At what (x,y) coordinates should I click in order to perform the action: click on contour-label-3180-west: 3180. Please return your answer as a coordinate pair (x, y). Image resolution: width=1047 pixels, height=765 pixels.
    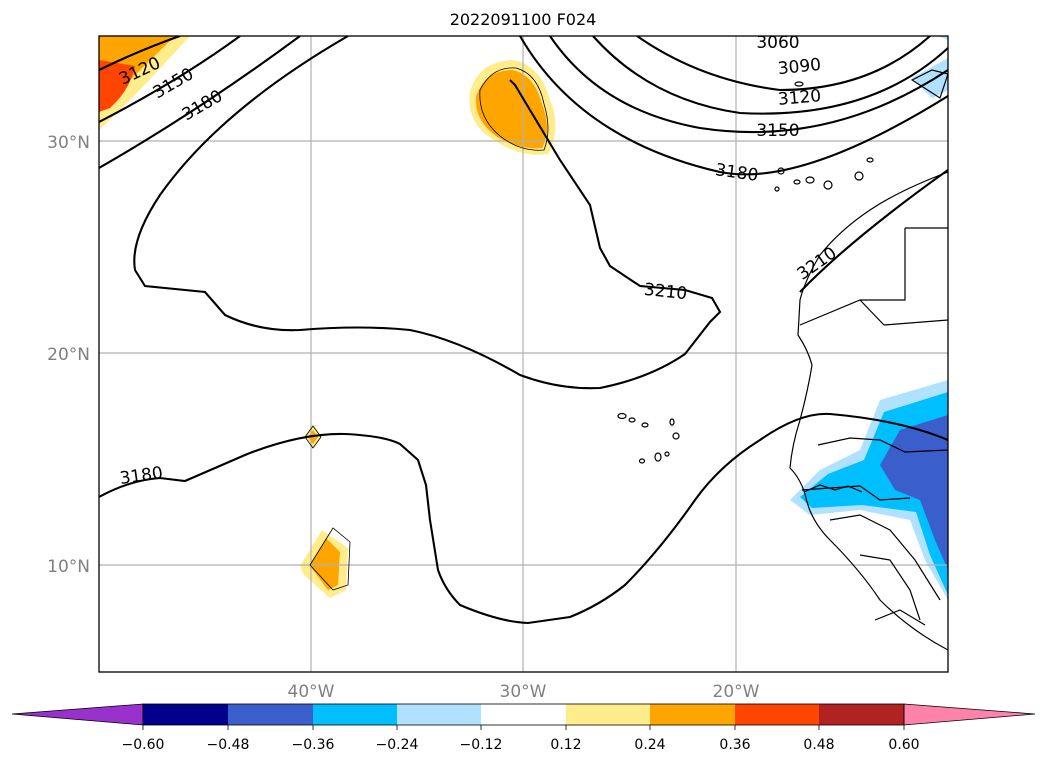
    Looking at the image, I should click on (202, 105).